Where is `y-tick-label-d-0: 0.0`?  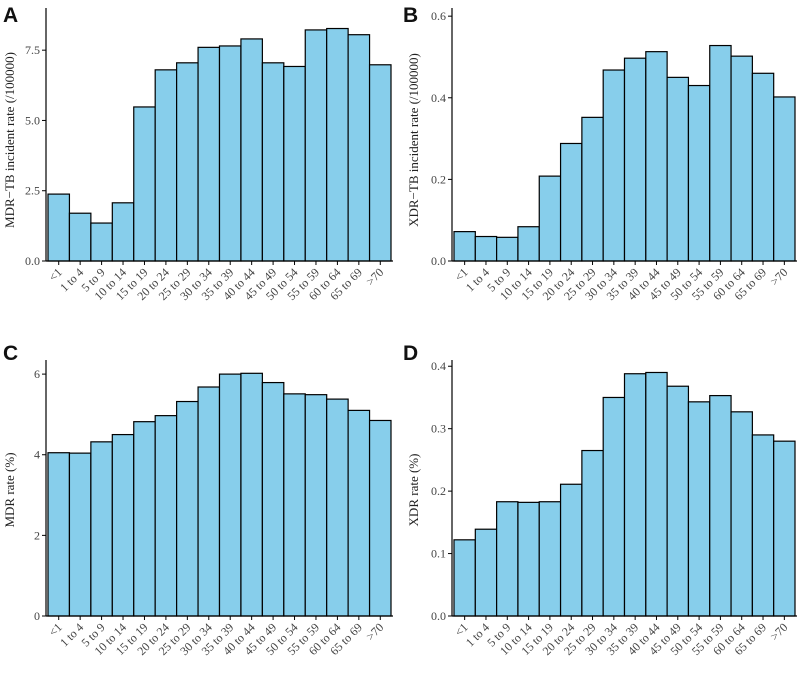 y-tick-label-d-0: 0.0 is located at coordinates (438, 616).